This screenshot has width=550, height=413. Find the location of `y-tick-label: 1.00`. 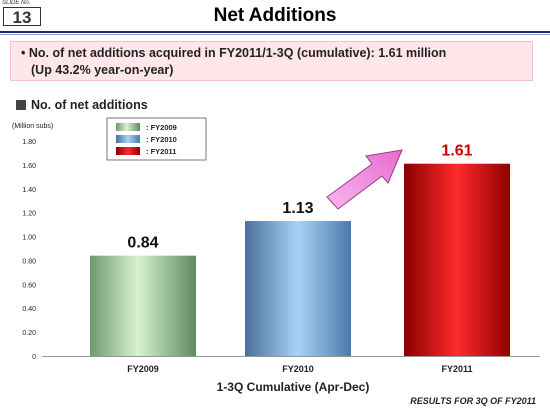

y-tick-label: 1.00 is located at coordinates (29, 238).